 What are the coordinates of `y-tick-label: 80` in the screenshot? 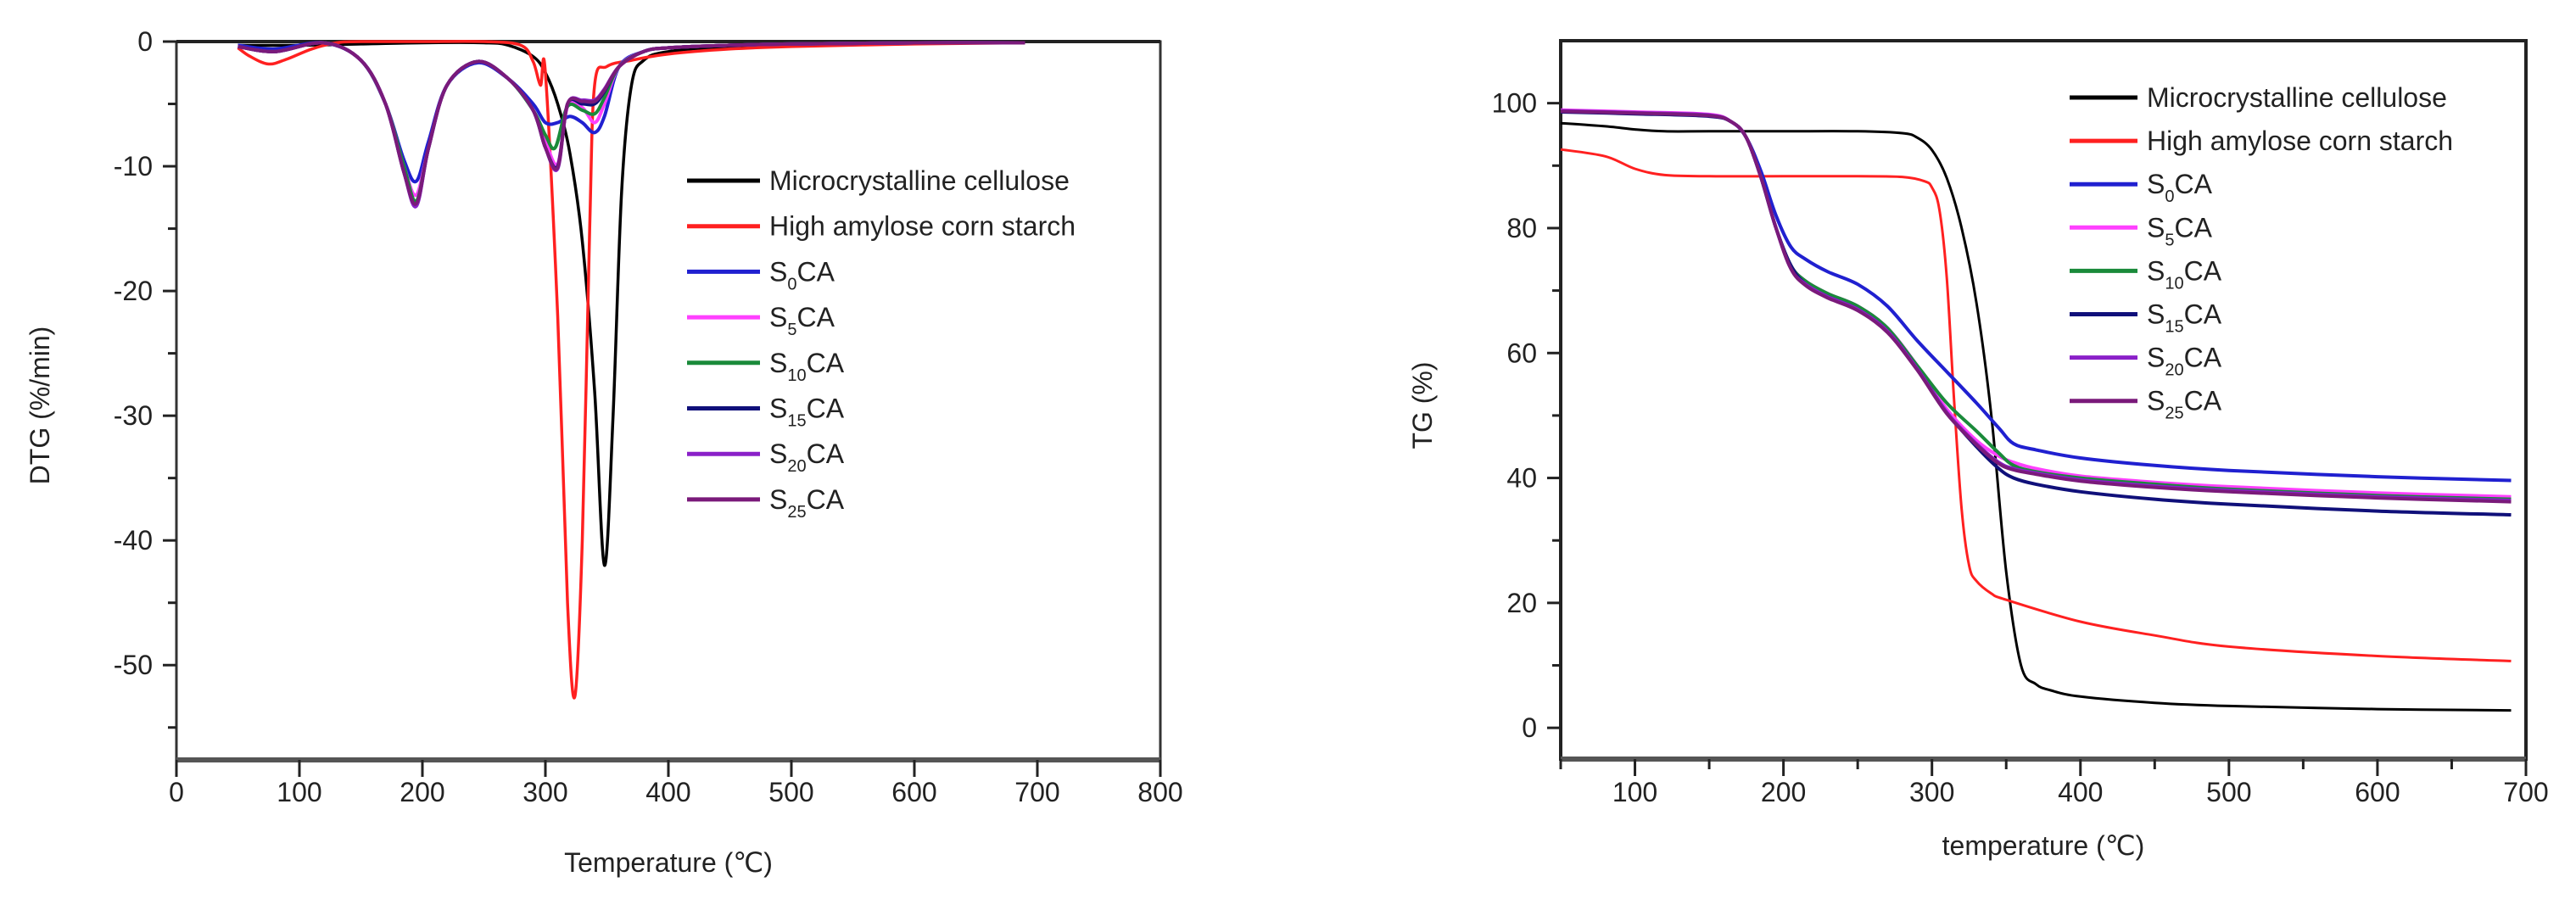 It's located at (1521, 228).